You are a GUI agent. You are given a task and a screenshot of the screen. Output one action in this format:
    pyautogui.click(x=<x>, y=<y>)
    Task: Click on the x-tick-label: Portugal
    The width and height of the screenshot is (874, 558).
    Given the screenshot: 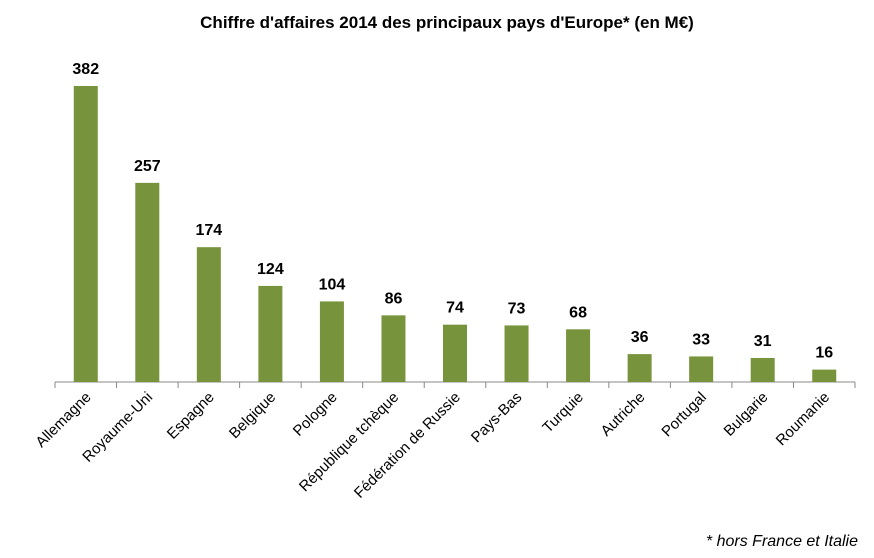 What is the action you would take?
    pyautogui.click(x=684, y=415)
    